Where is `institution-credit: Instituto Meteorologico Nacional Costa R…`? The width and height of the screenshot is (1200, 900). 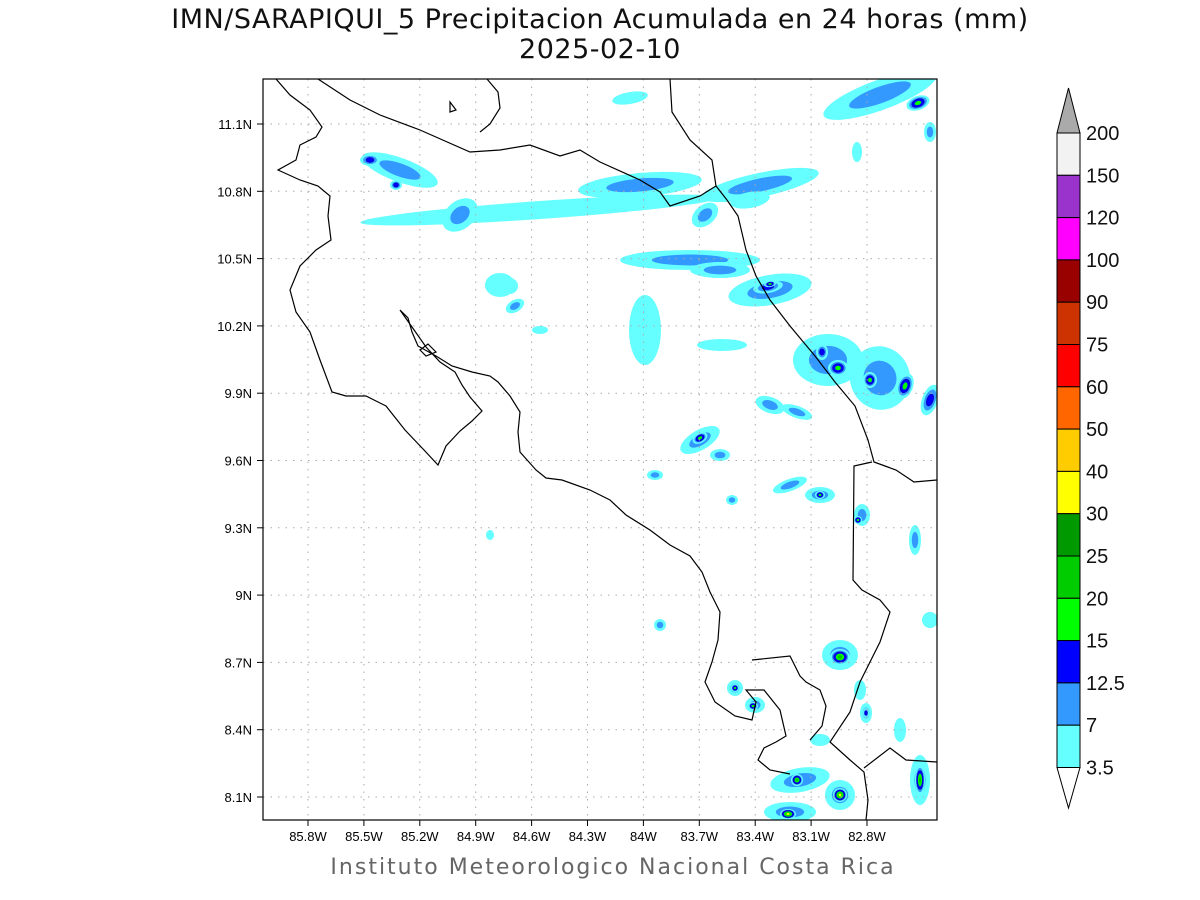 institution-credit: Instituto Meteorologico Nacional Costa R… is located at coordinates (613, 867).